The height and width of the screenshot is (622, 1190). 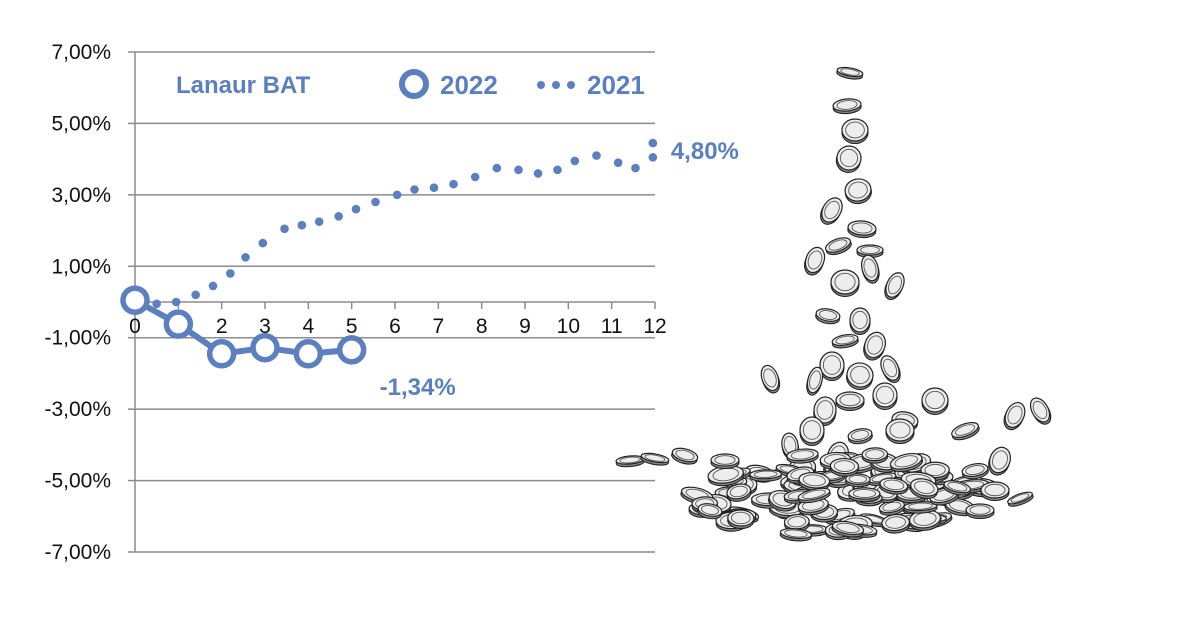 I want to click on legend-dot-2021-b, so click(x=556, y=85).